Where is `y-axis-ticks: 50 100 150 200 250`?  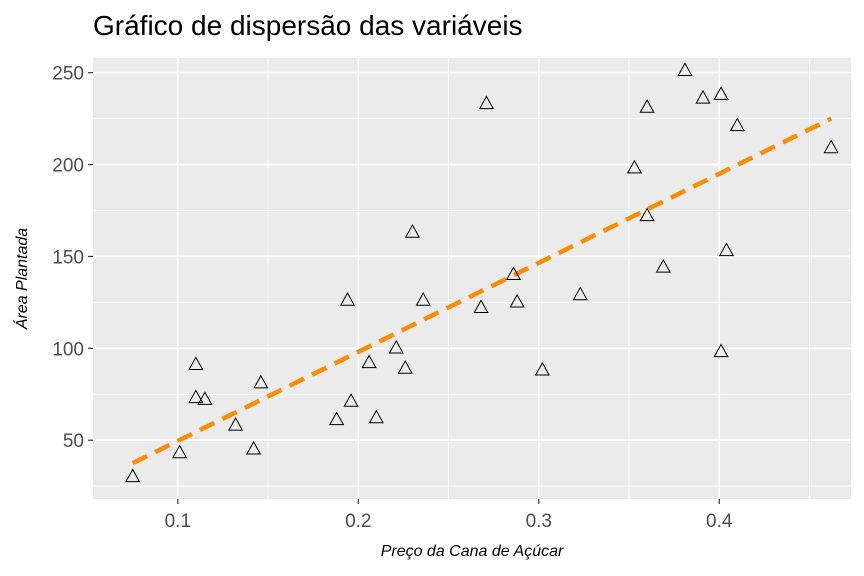
y-axis-ticks: 50 100 150 200 250 is located at coordinates (72, 258).